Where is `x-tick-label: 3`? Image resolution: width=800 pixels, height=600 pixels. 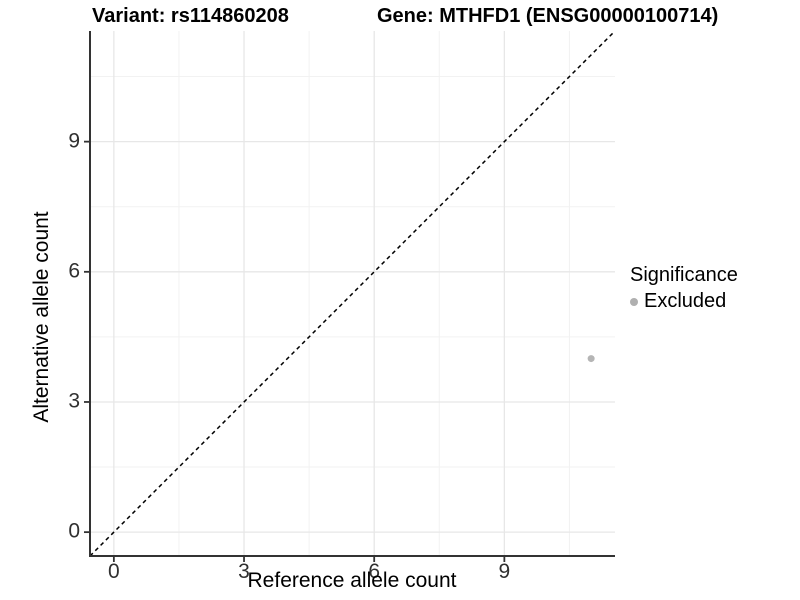
x-tick-label: 3 is located at coordinates (244, 571).